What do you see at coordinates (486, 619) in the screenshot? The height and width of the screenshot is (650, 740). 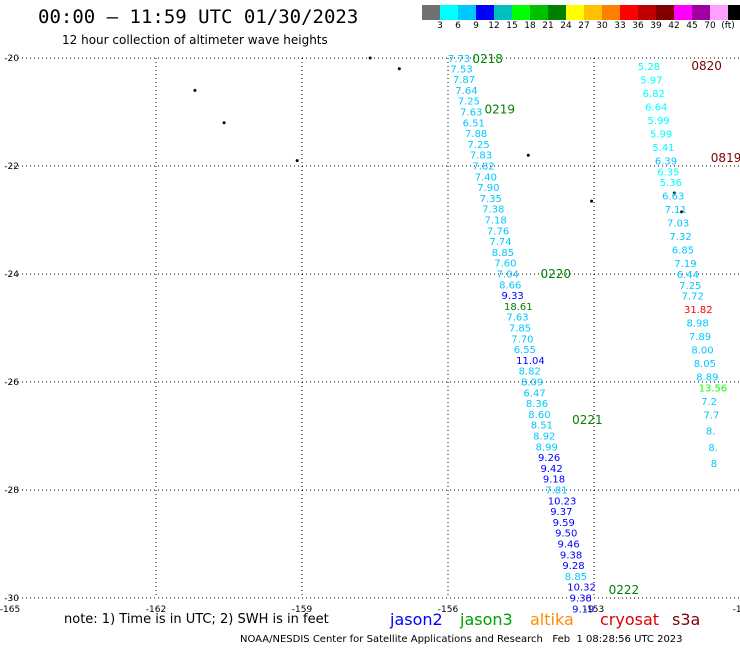 I see `satellite-jason3: jason3` at bounding box center [486, 619].